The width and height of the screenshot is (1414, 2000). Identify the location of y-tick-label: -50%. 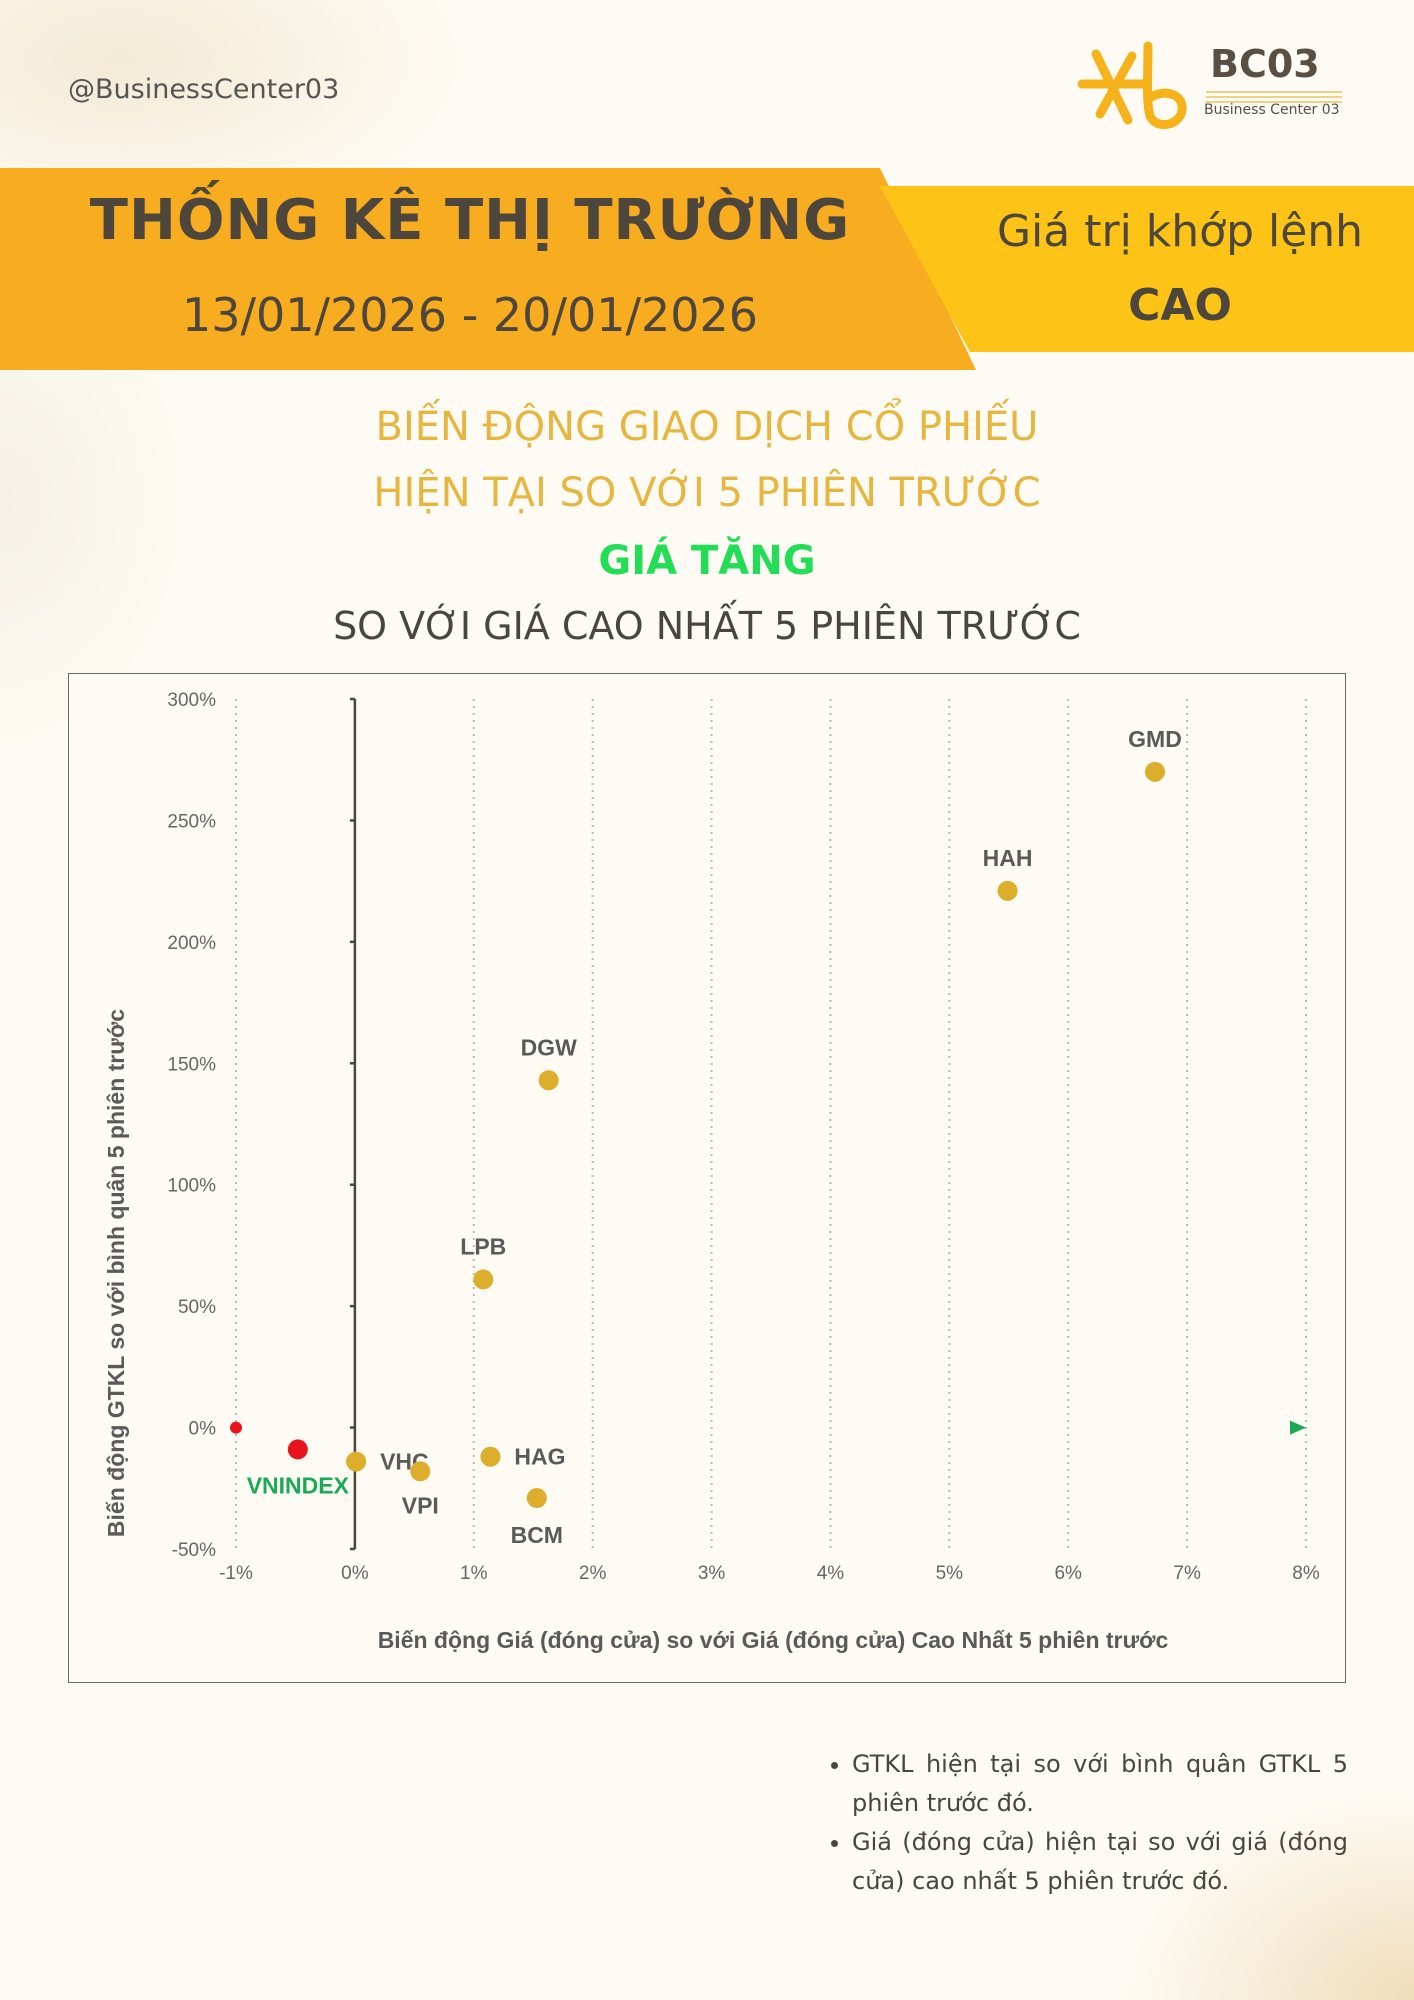
(194, 1550).